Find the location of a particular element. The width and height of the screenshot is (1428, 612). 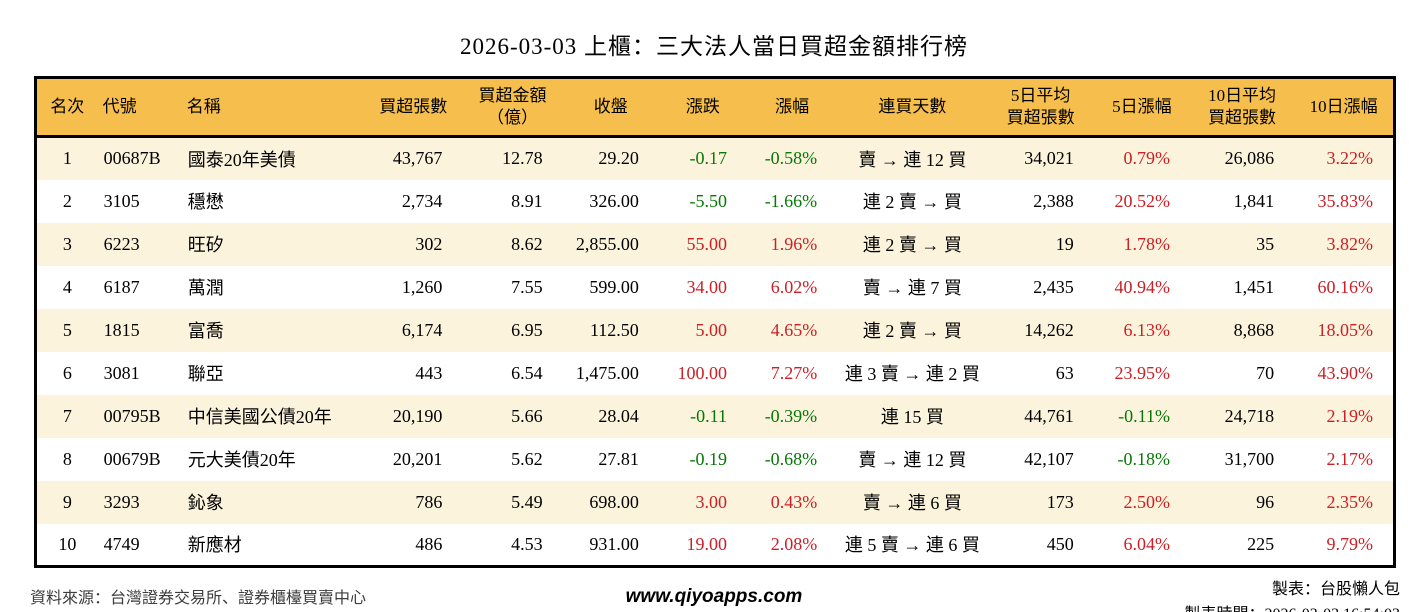

cell-stock-code: 1815 is located at coordinates (121, 329).